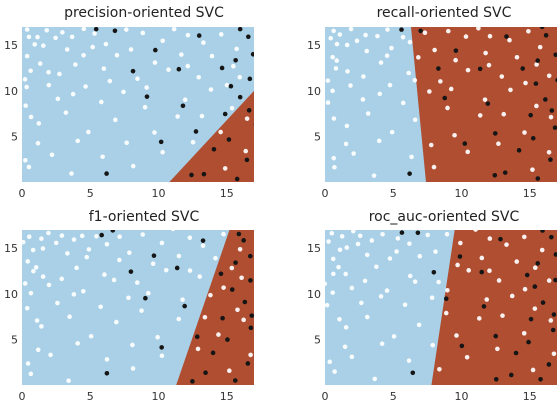 This screenshot has width=559, height=413. Describe the element at coordinates (22, 193) in the screenshot. I see `x-tick-label: 0` at that location.